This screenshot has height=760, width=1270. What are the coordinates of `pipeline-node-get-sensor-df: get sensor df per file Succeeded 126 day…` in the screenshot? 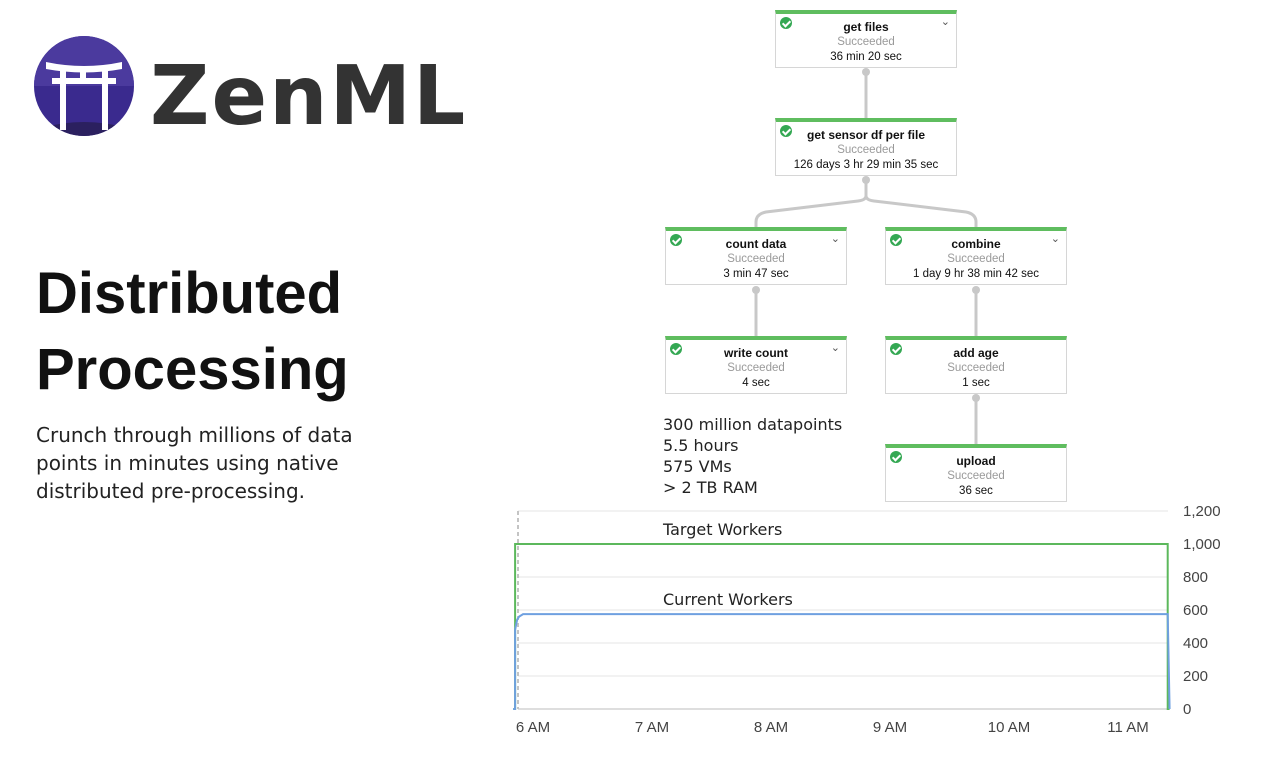 It's located at (866, 147).